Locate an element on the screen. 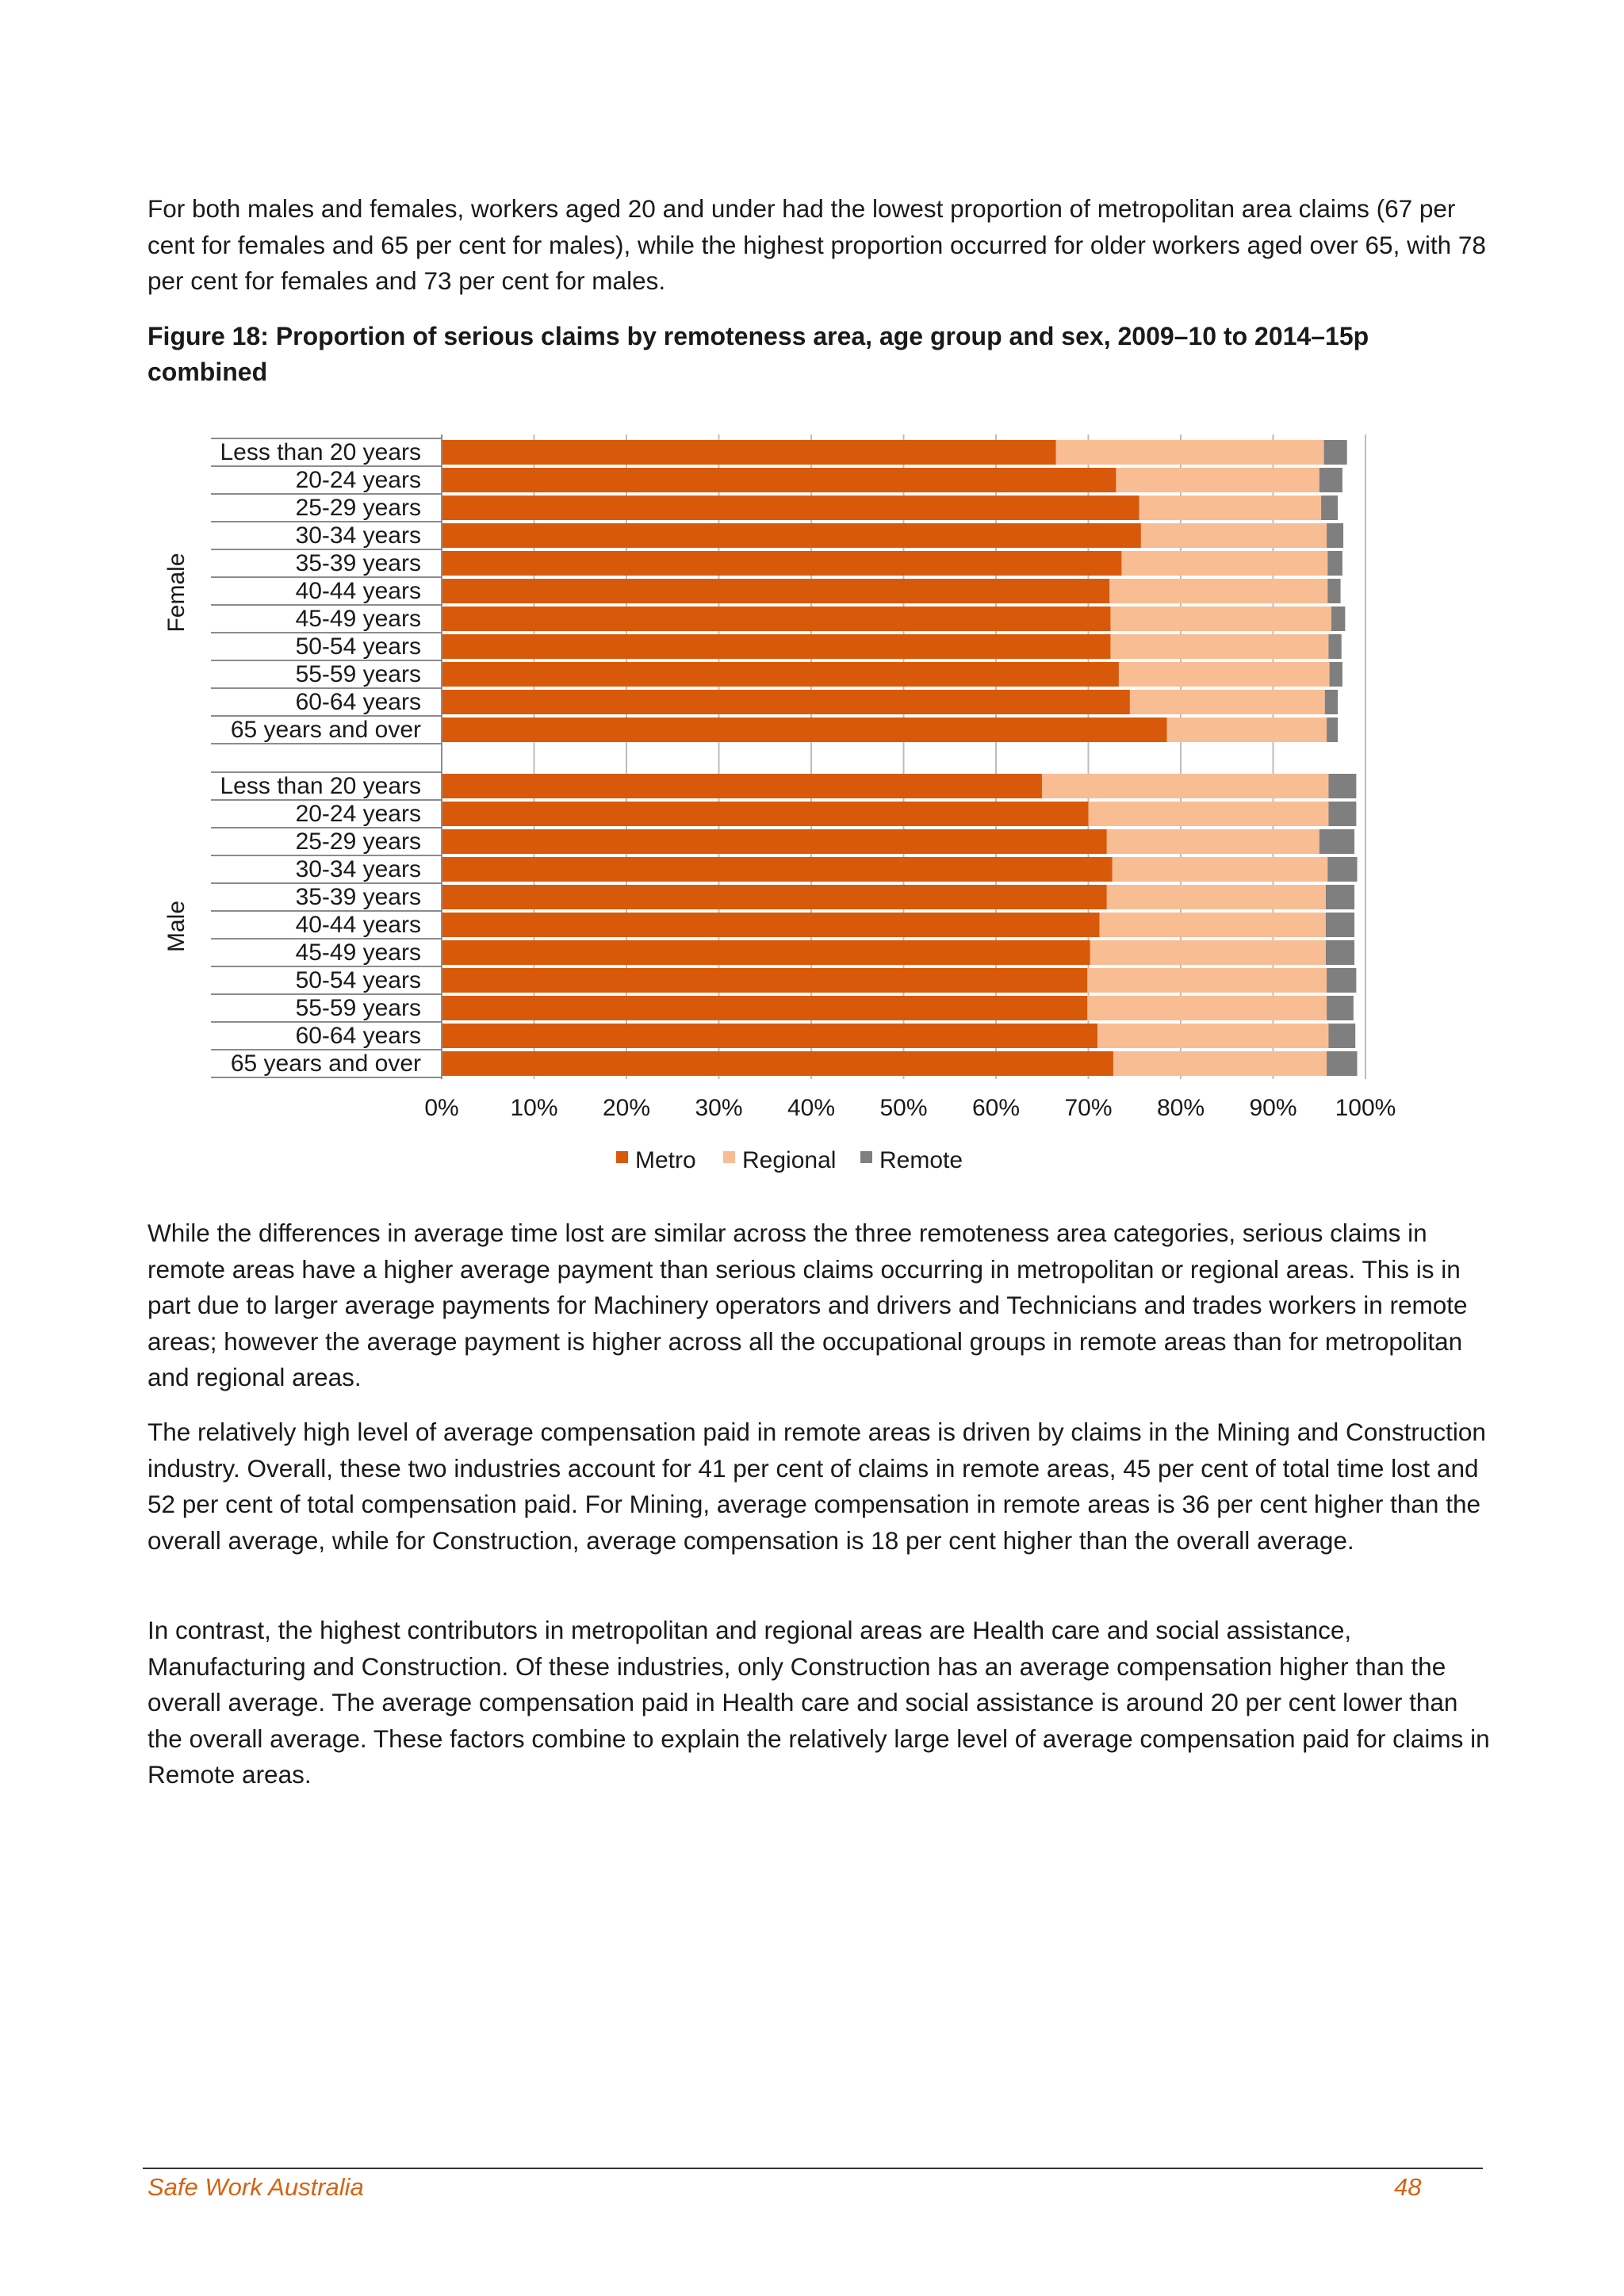 This screenshot has width=1624, height=2296. category-label: 20-24 years is located at coordinates (358, 480).